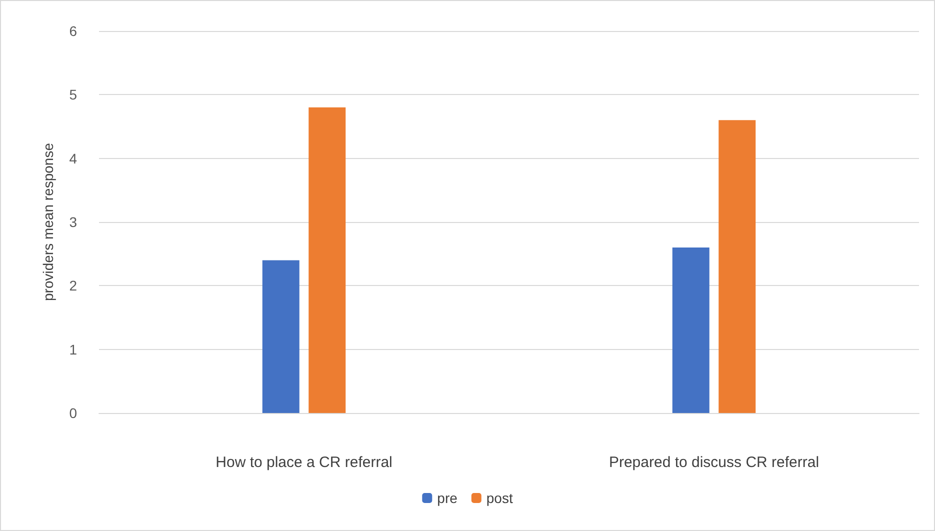 Image resolution: width=935 pixels, height=531 pixels. What do you see at coordinates (304, 462) in the screenshot?
I see `x-tick-label: How to place a CR referral` at bounding box center [304, 462].